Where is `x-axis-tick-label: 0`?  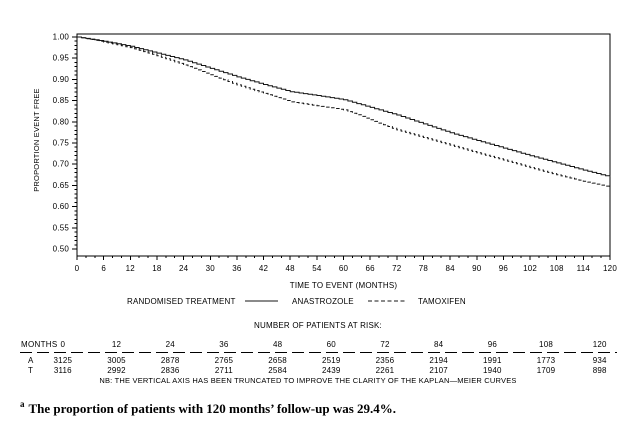
x-axis-tick-label: 0 is located at coordinates (77, 268).